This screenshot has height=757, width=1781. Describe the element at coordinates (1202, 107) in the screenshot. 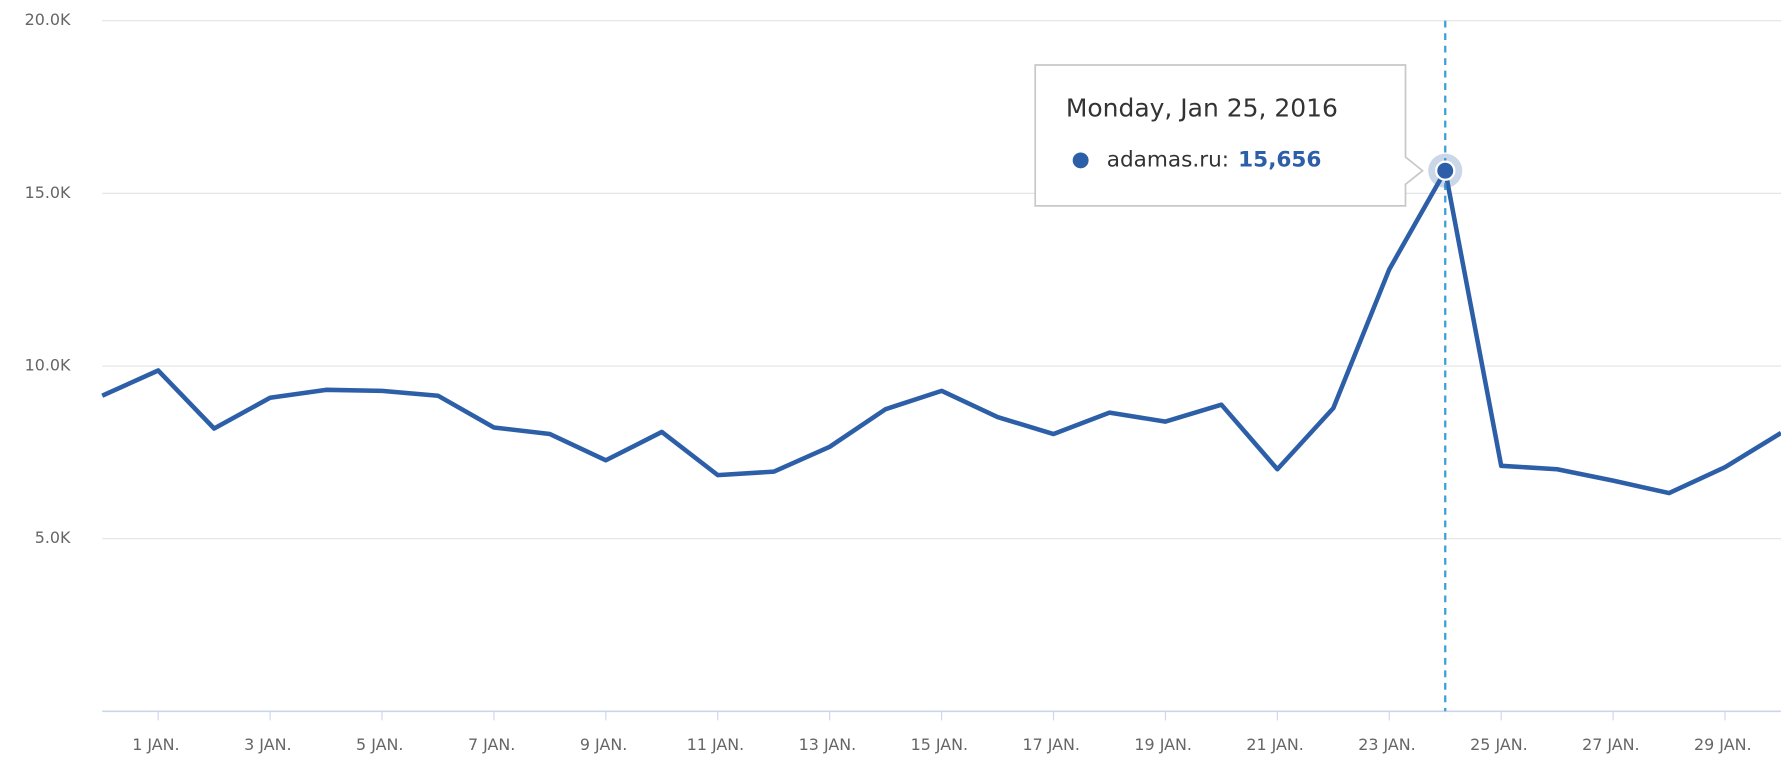

I see `tooltip-title: Monday, Jan 25, 2016` at that location.